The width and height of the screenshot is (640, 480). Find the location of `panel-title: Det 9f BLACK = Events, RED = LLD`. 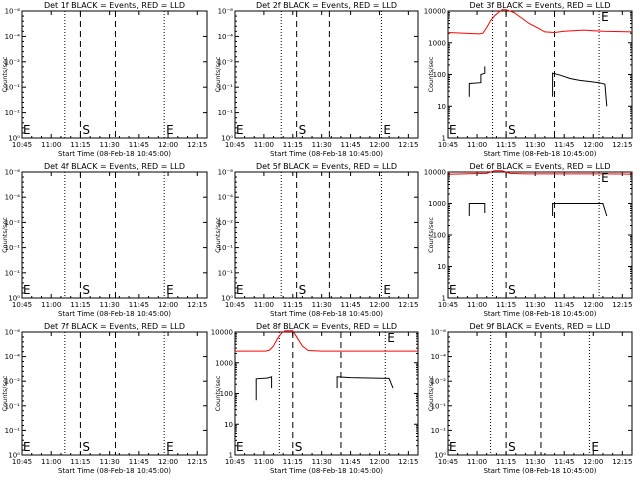

panel-title: Det 9f BLACK = Events, RED = LLD is located at coordinates (539, 326).